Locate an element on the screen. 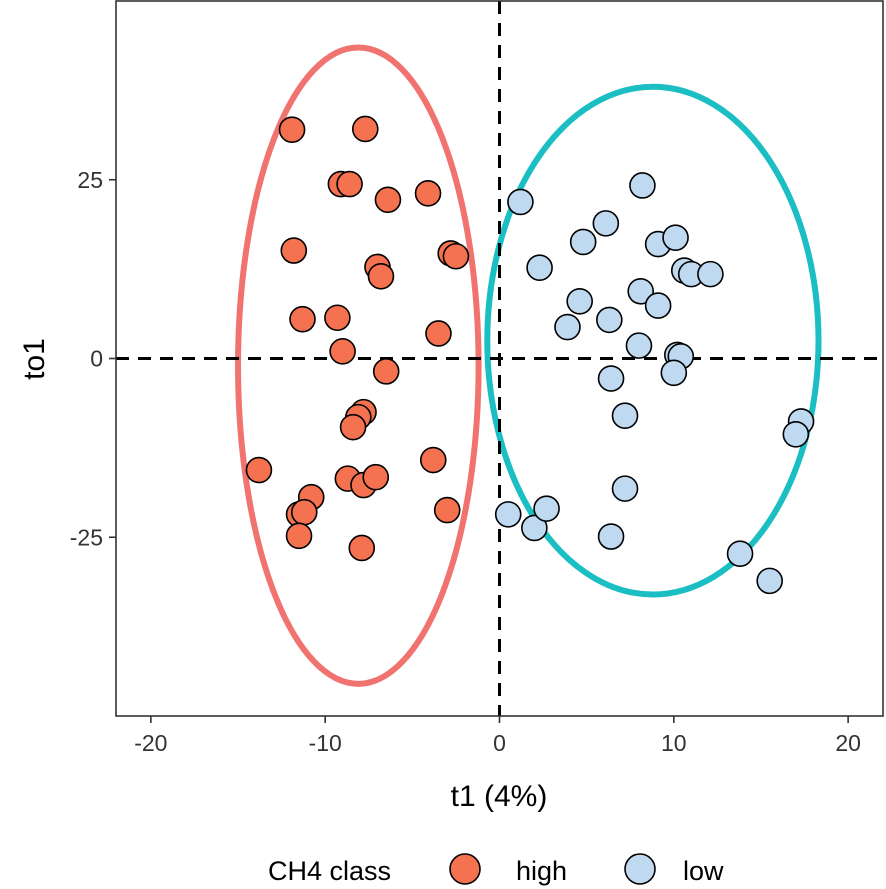 This screenshot has width=886, height=889. x-tick-label: -10 is located at coordinates (325, 743).